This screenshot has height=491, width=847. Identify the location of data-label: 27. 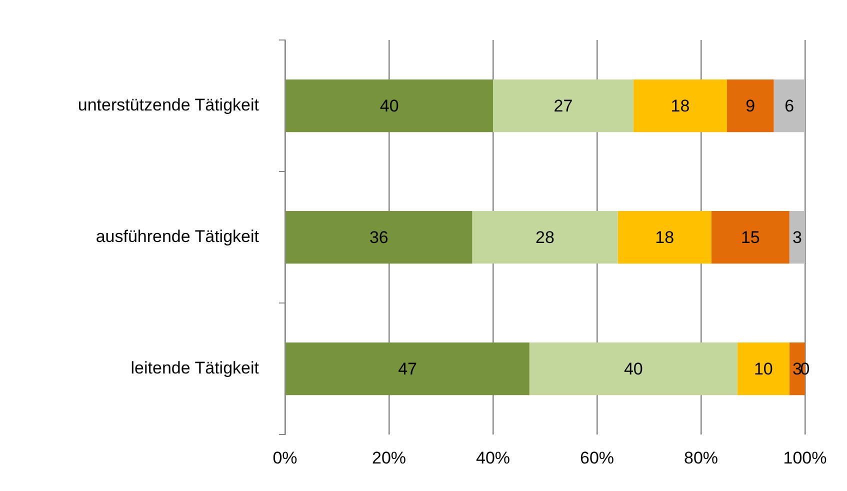
(563, 106).